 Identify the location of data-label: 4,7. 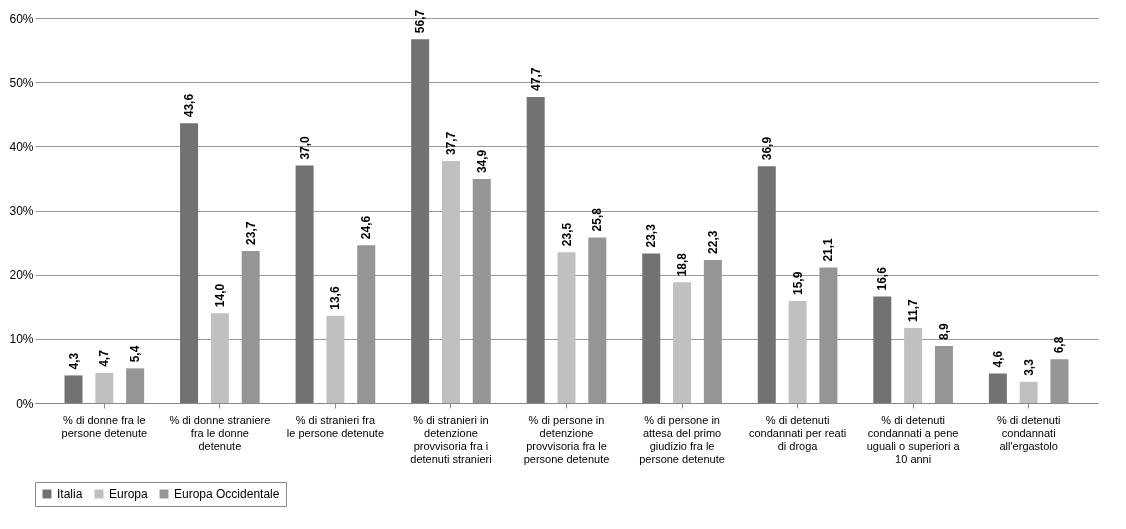
(104, 358).